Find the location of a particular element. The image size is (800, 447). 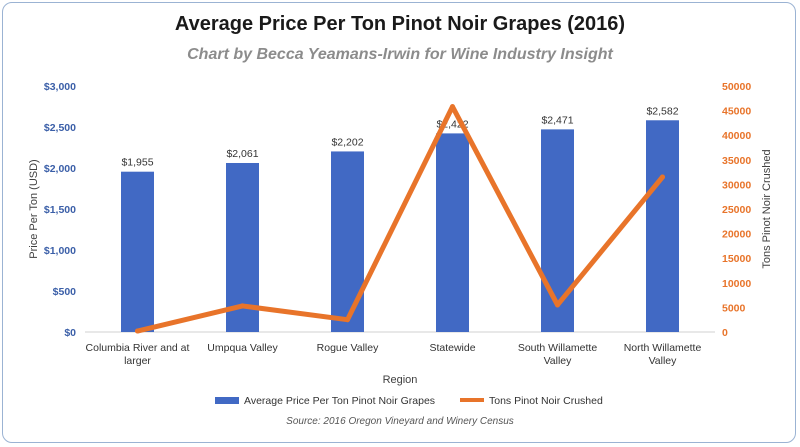

y-axis-label: Price Per Ton (USD) is located at coordinates (34, 208).